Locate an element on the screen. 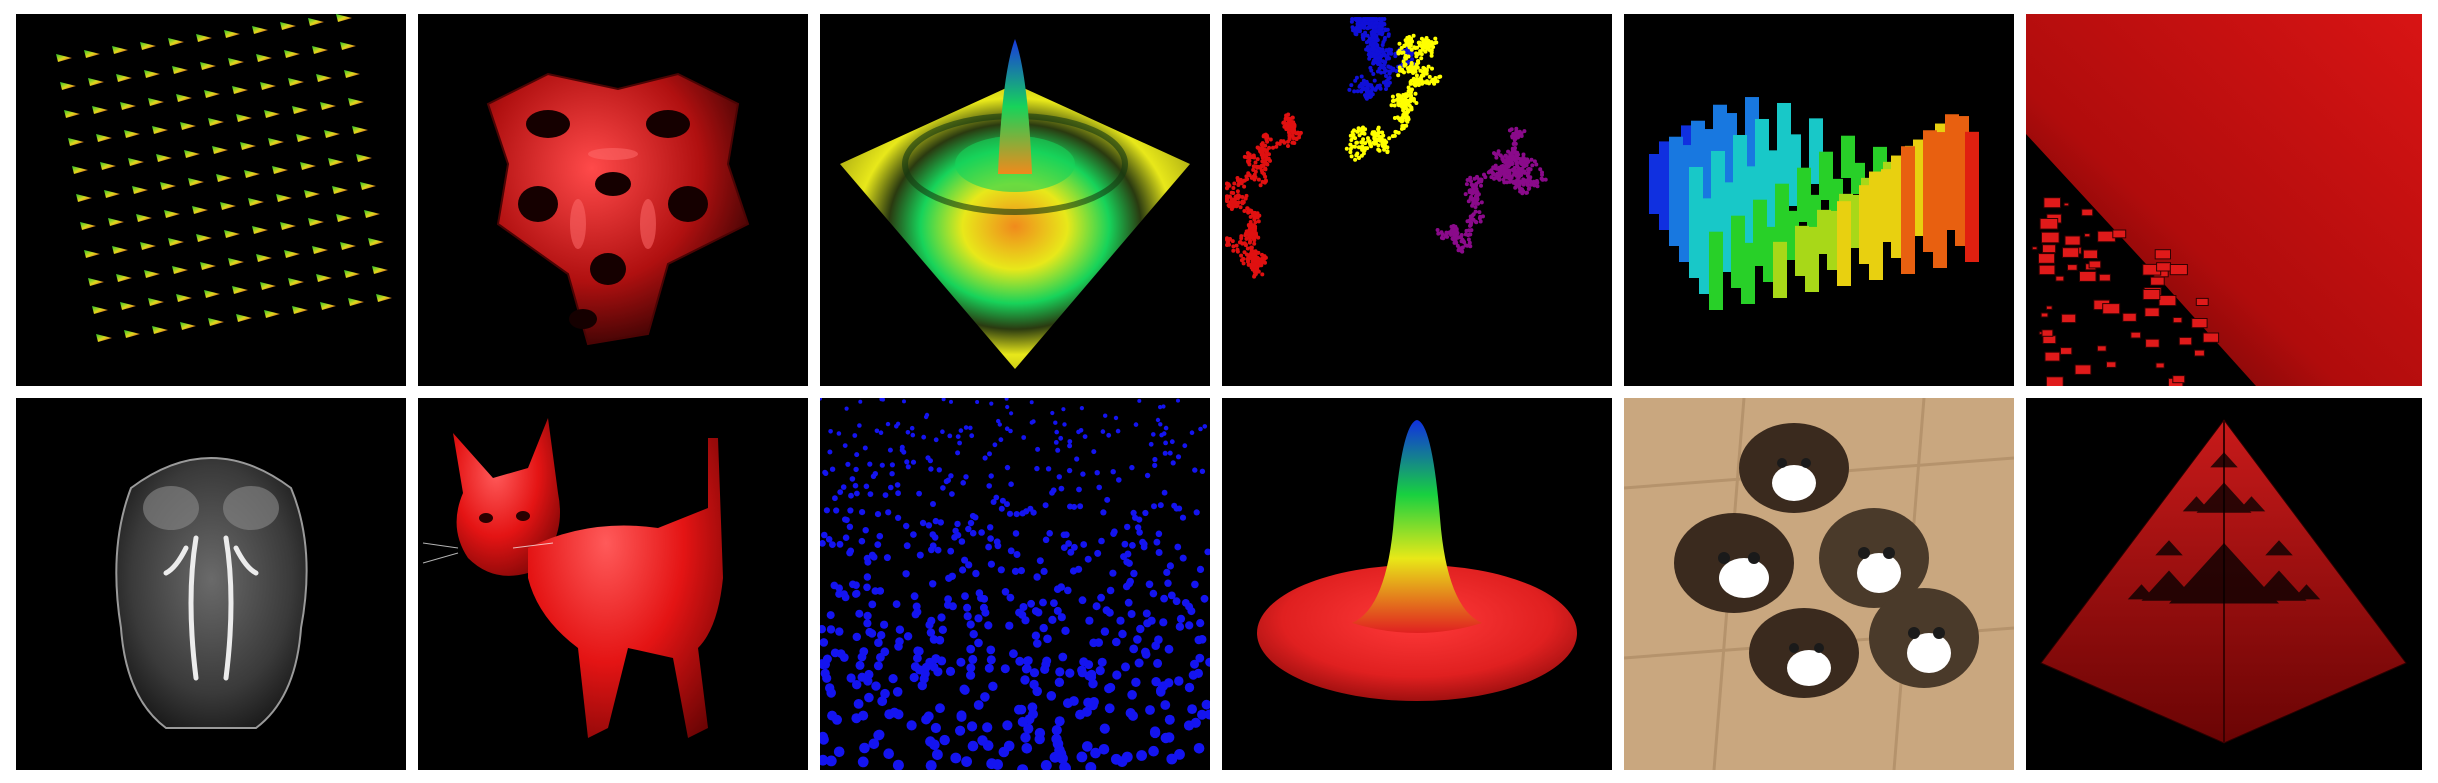  sierpinski-pyramid-image is located at coordinates (2223, 581).